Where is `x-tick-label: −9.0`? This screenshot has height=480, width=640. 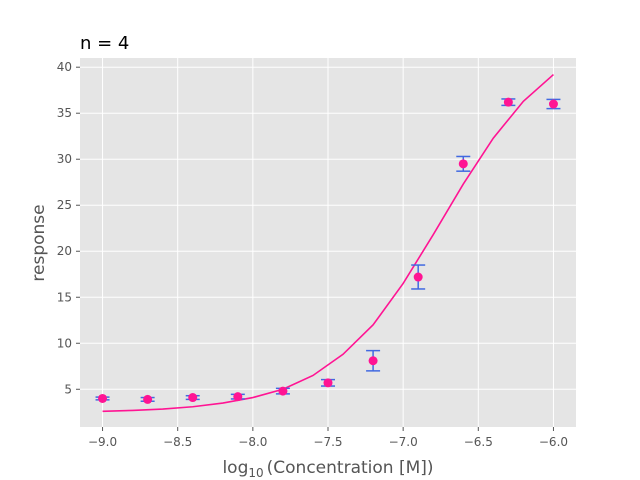 x-tick-label: −9.0 is located at coordinates (102, 442).